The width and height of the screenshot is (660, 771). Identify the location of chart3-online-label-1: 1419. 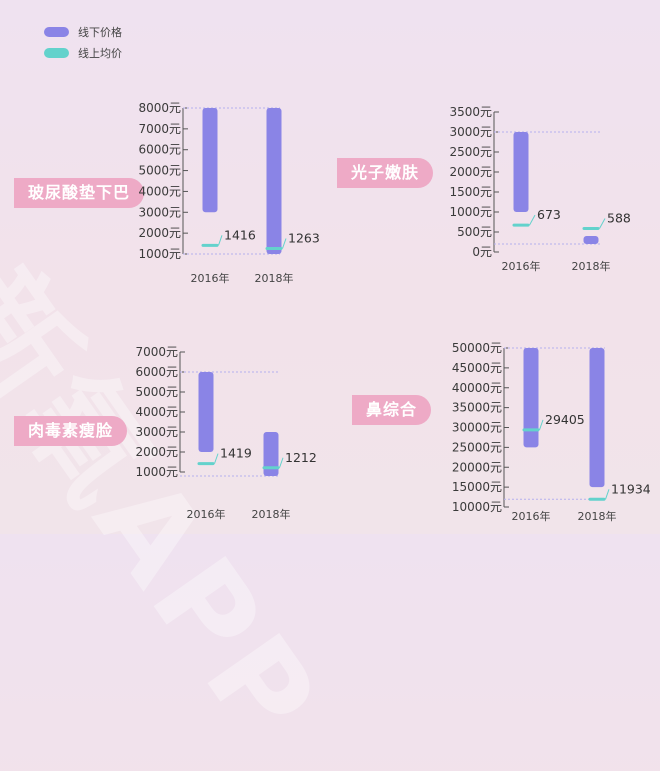
(236, 453).